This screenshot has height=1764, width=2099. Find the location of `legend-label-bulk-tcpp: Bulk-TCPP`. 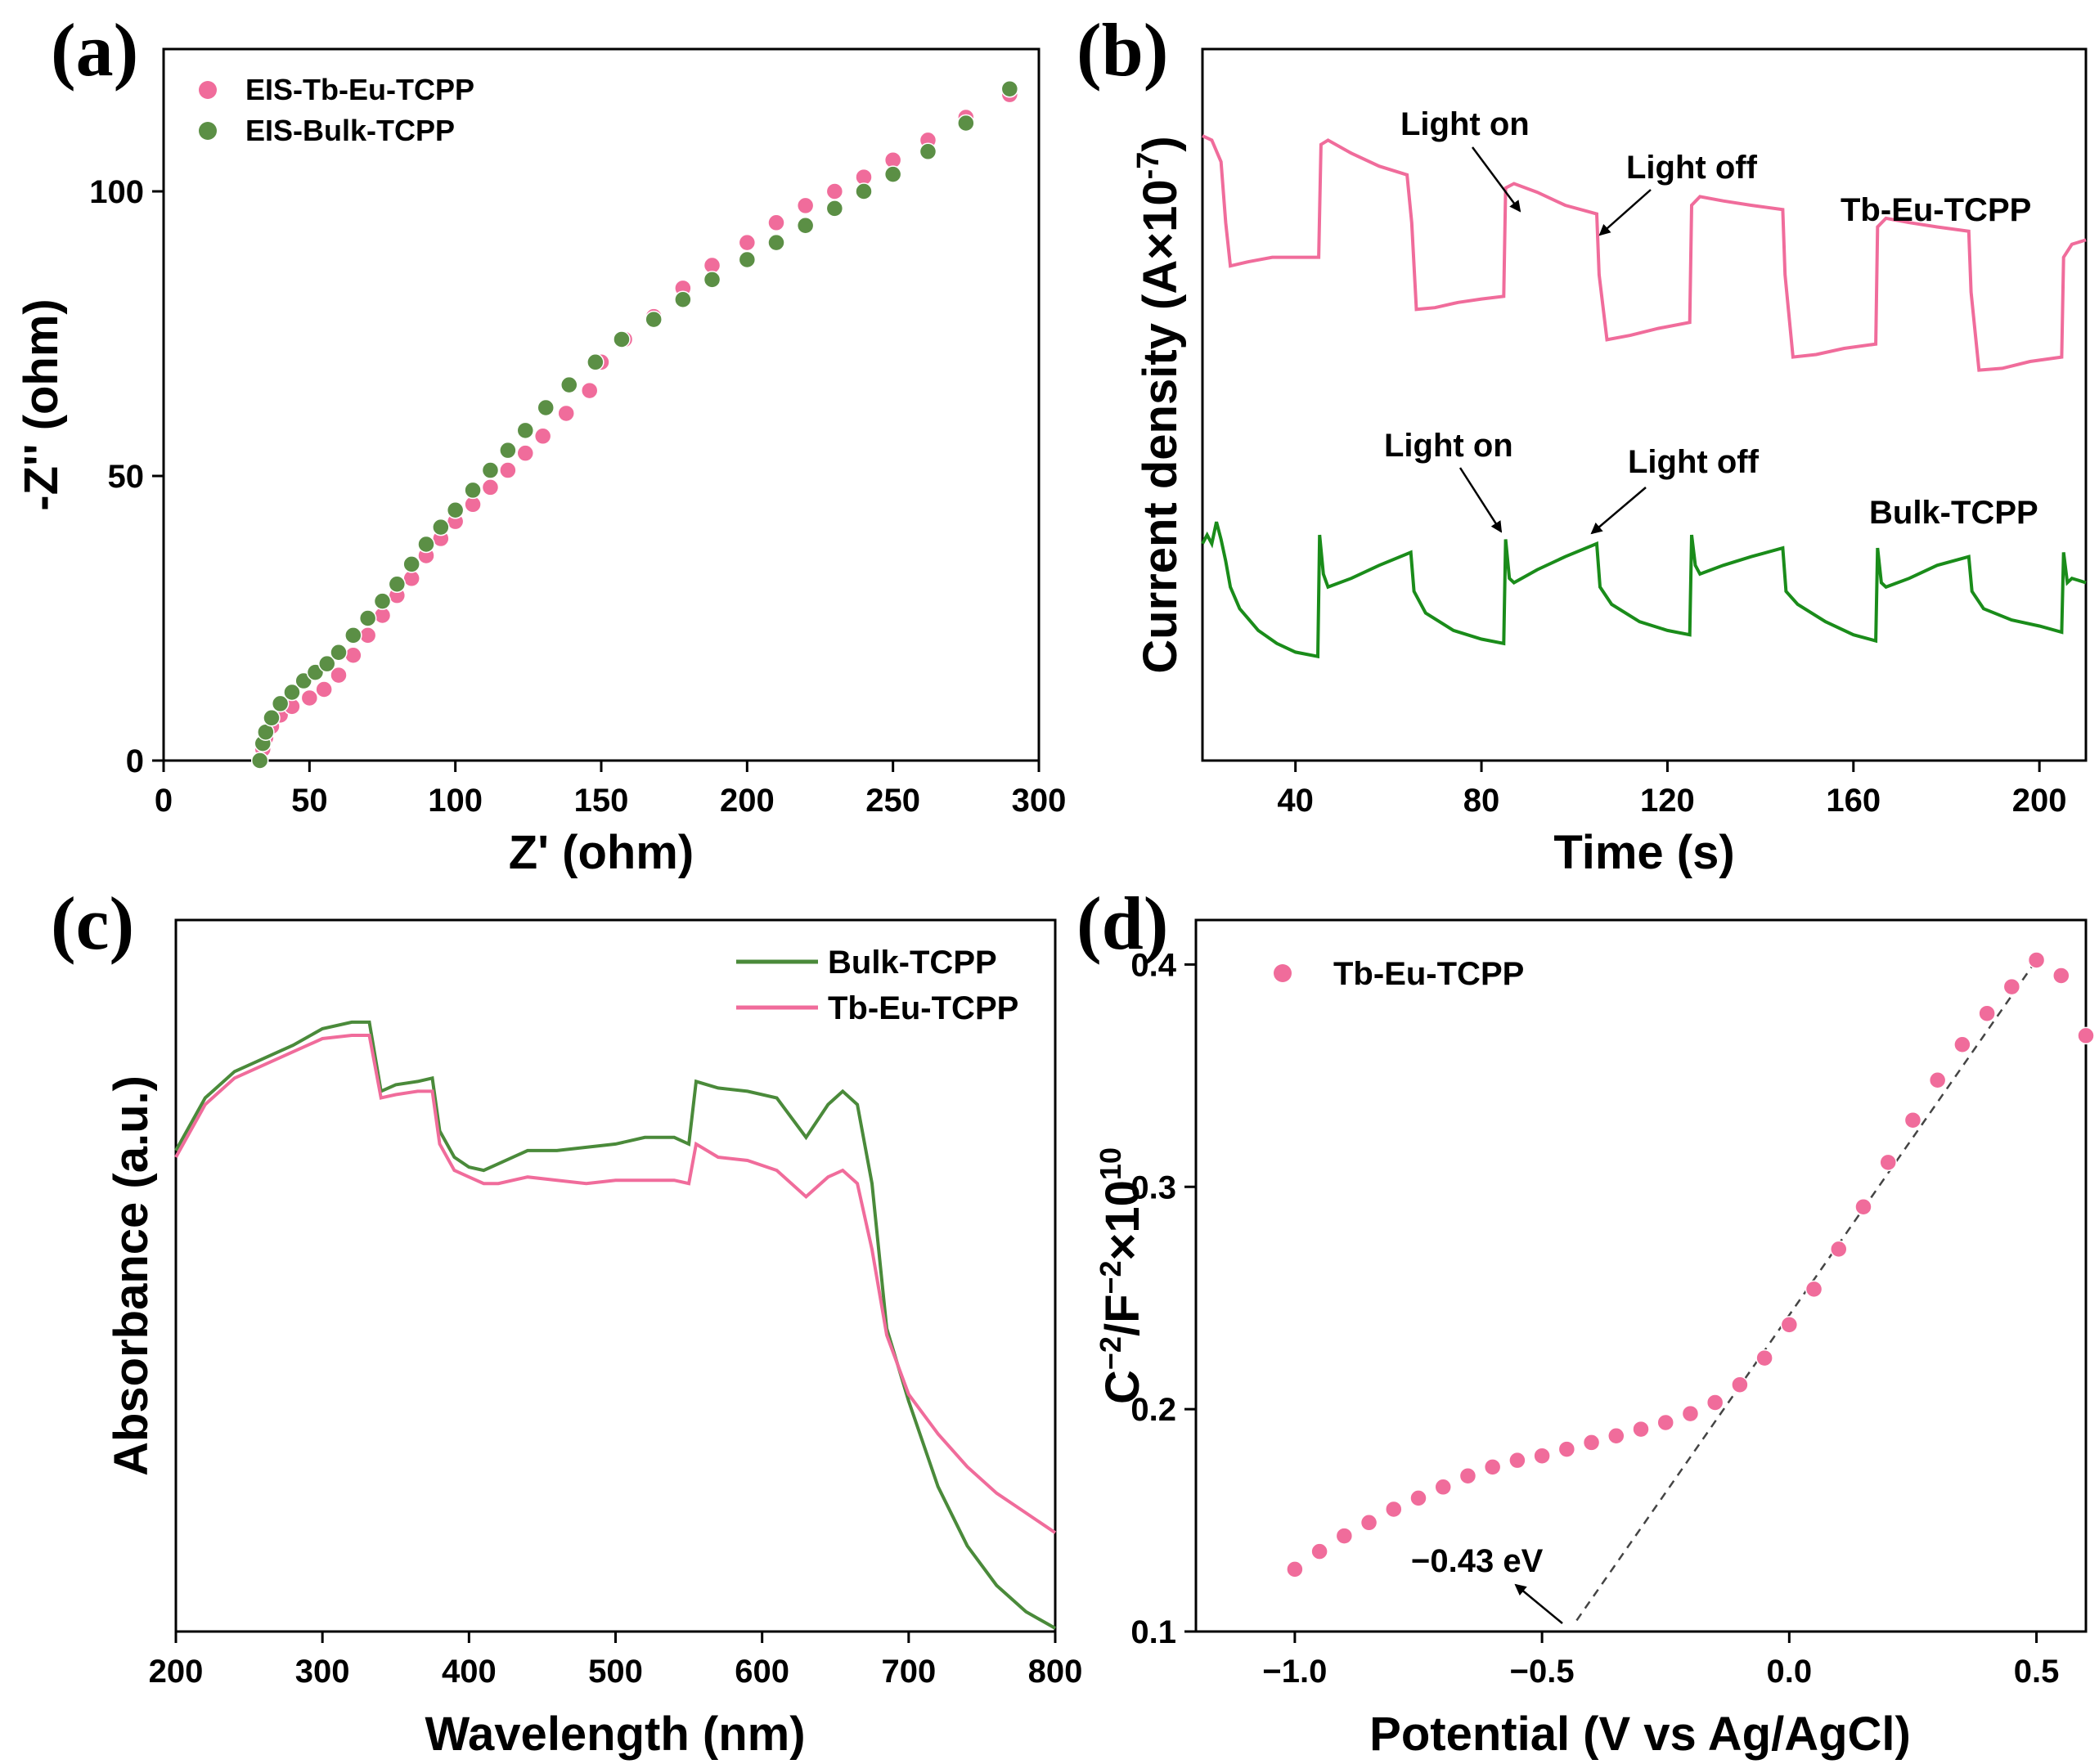

legend-label-bulk-tcpp: Bulk-TCPP is located at coordinates (912, 963).